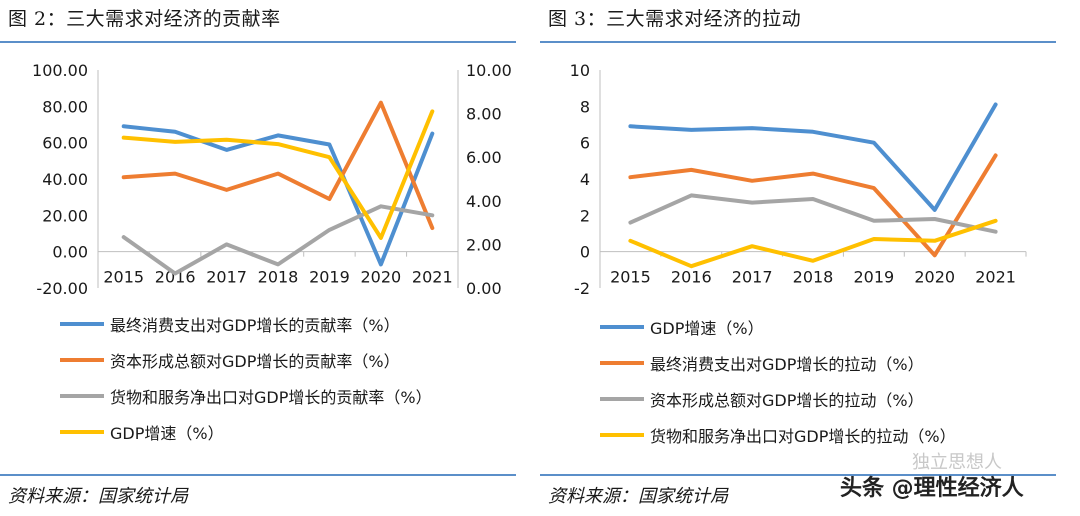 This screenshot has width=1080, height=516. I want to click on faint-watermark: 独立思想人, so click(957, 462).